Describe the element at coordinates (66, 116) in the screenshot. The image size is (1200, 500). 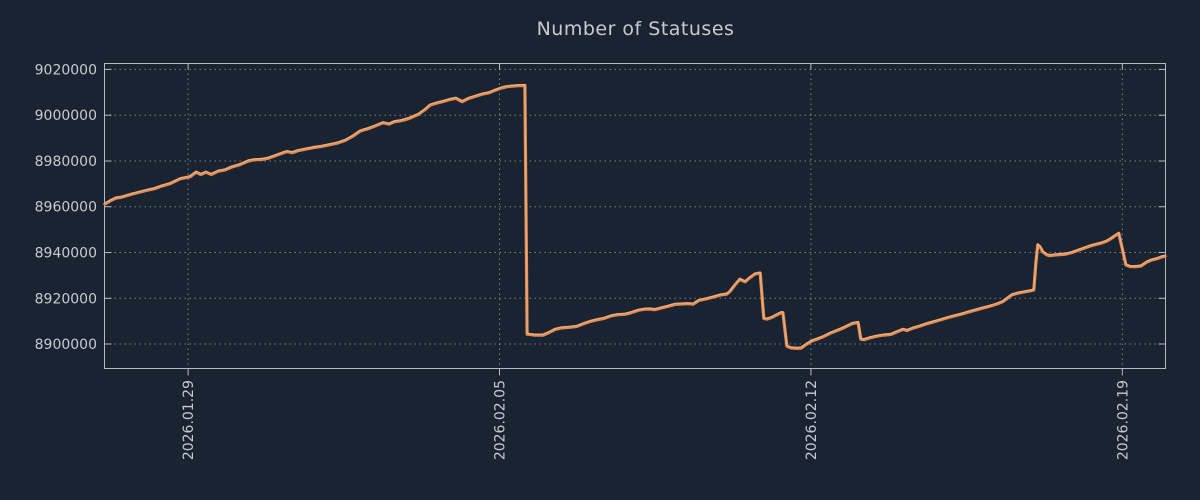
I see `y-tick-label: 9000000` at that location.